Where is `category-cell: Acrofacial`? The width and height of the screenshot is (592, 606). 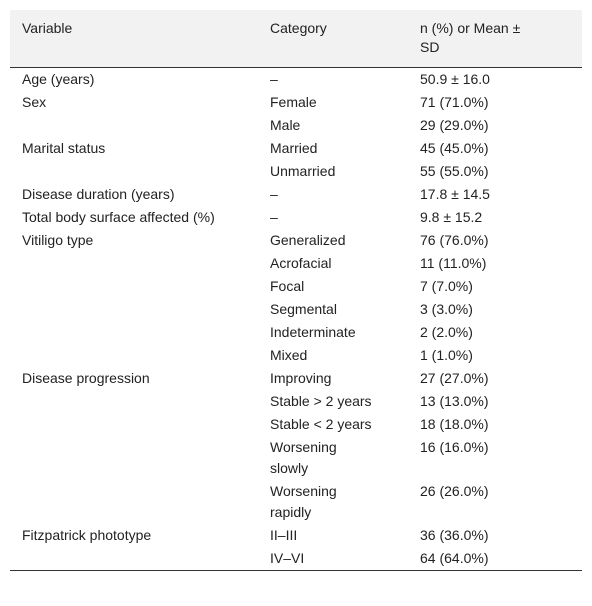 category-cell: Acrofacial is located at coordinates (301, 263).